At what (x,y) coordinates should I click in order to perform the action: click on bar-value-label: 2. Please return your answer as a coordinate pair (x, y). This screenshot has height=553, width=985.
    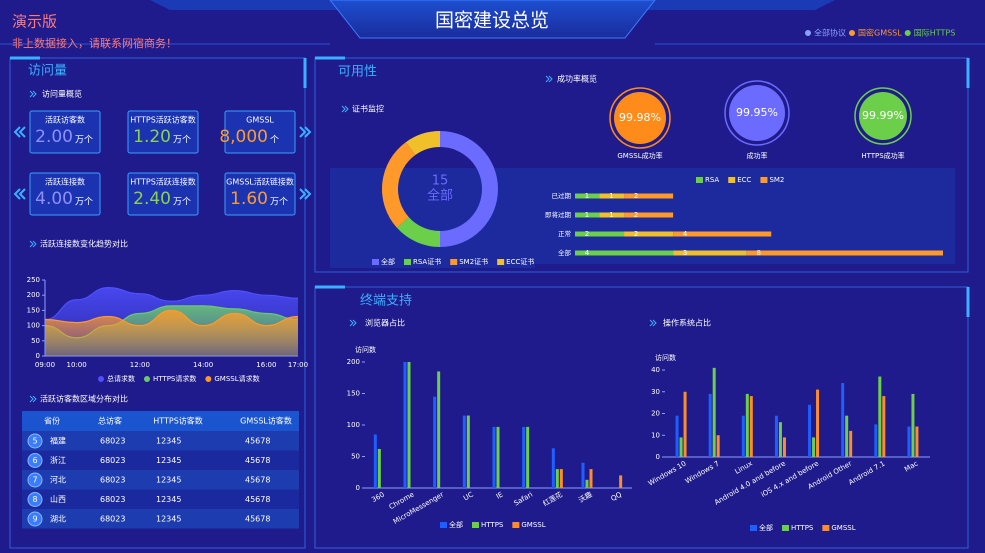
    Looking at the image, I should click on (636, 234).